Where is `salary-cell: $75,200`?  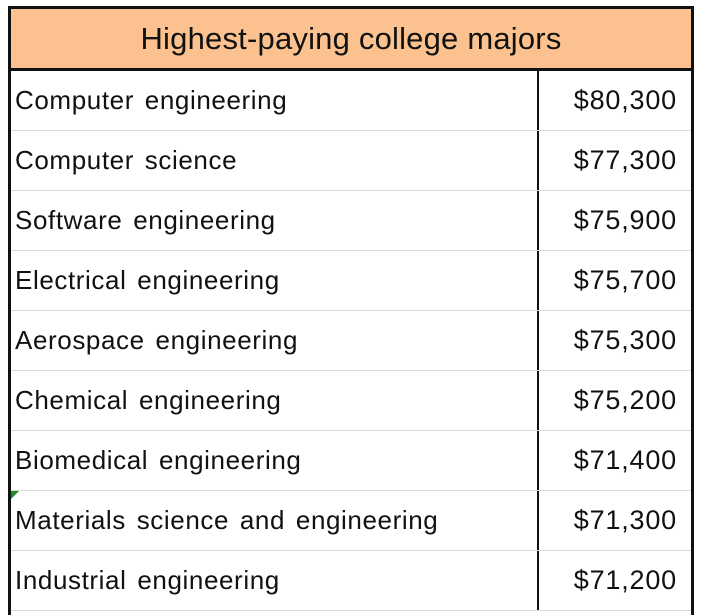
salary-cell: $75,200 is located at coordinates (625, 400).